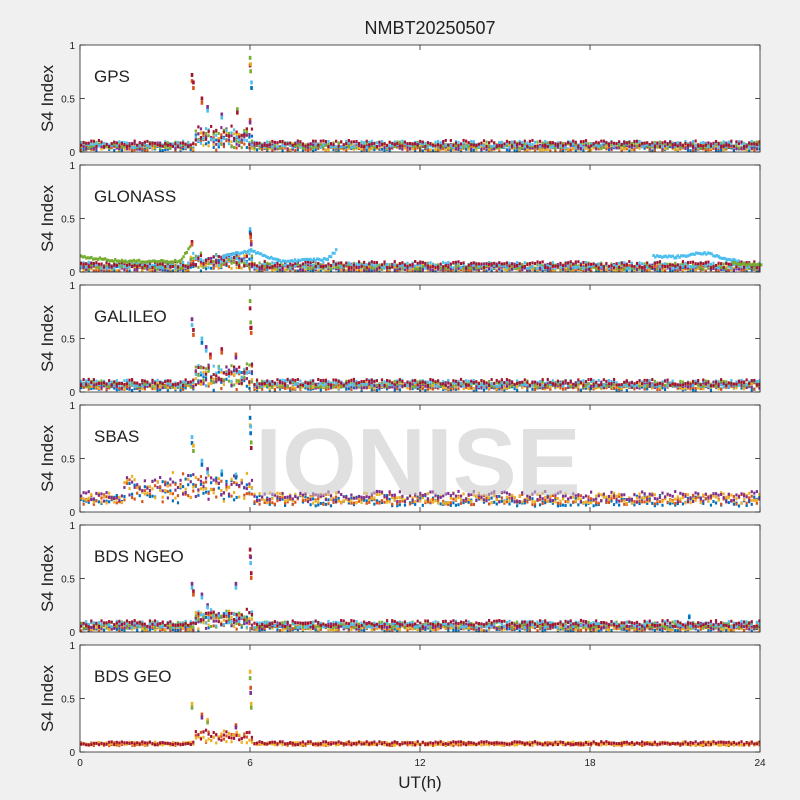 This screenshot has width=800, height=800. Describe the element at coordinates (72, 46) in the screenshot. I see `y-tick-label: 1` at that location.